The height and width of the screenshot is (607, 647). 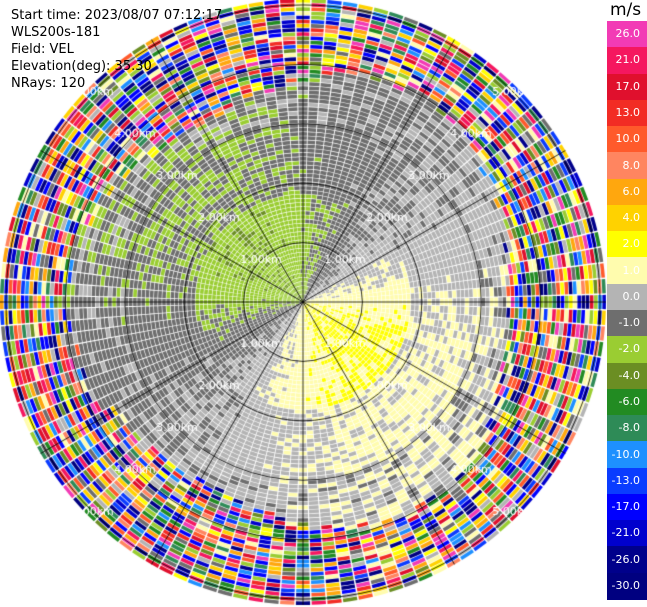 I want to click on colorbar-tick-label: -13.0, so click(x=625, y=480).